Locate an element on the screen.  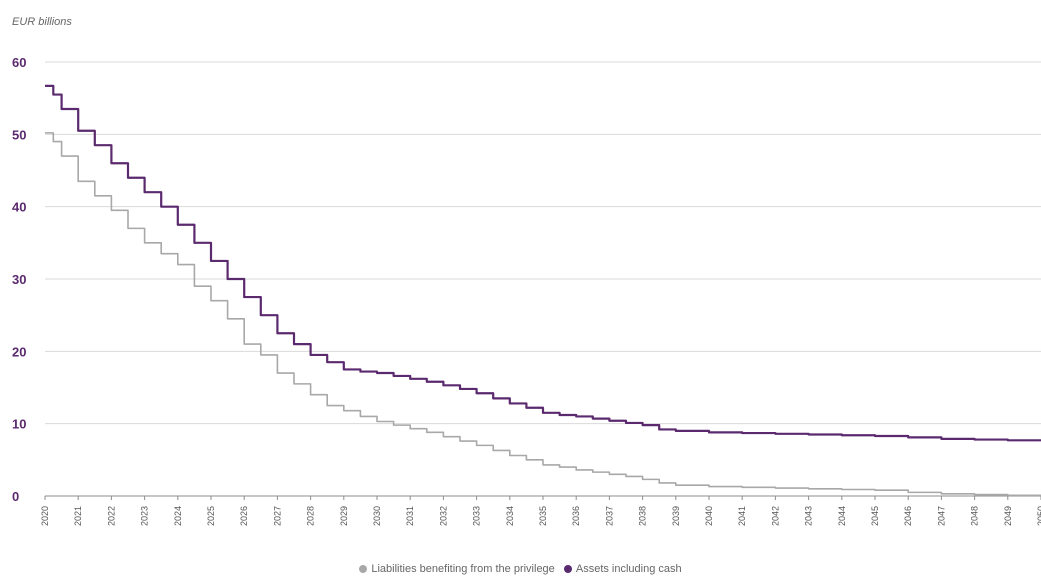
y-tick-label-60: 60 is located at coordinates (19, 62).